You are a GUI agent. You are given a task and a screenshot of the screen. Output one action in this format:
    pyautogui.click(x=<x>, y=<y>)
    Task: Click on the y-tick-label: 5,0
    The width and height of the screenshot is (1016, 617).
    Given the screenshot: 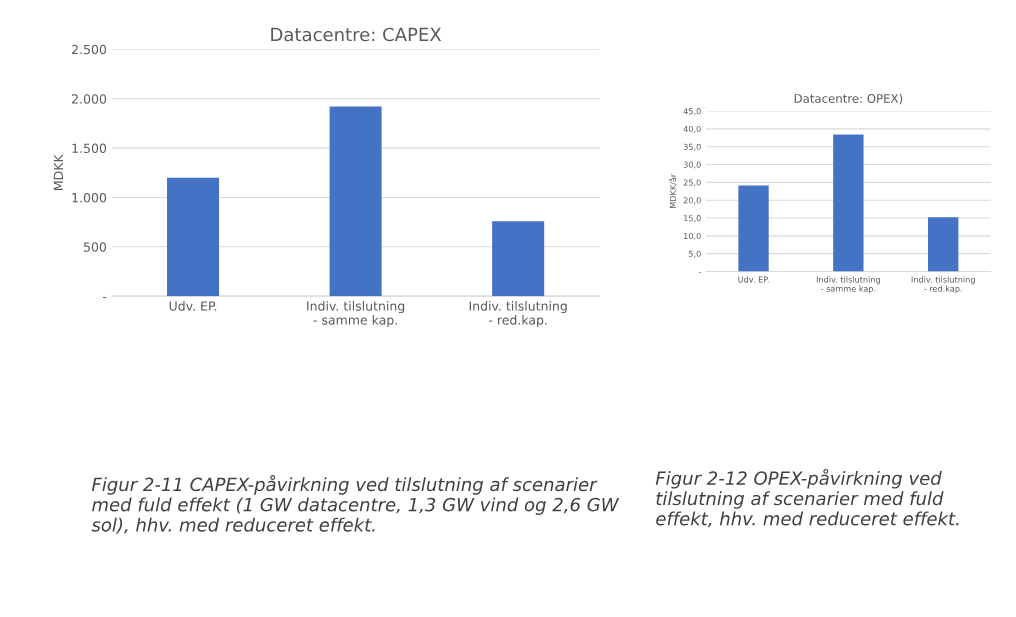 What is the action you would take?
    pyautogui.click(x=694, y=254)
    